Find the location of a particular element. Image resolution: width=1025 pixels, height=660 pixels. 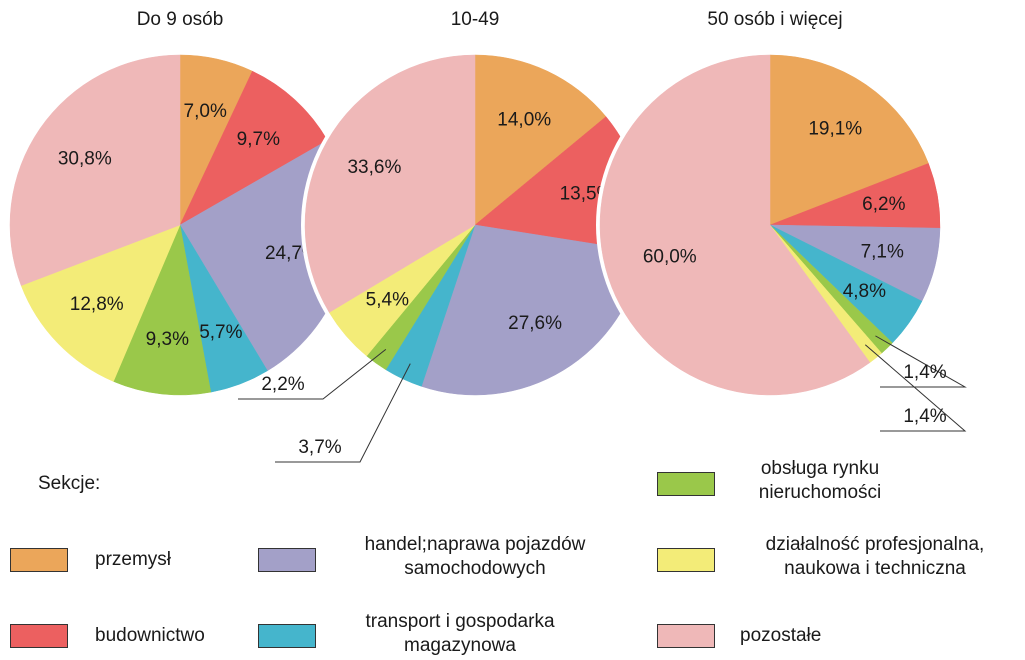

slice-label: 5,7% is located at coordinates (220, 332).